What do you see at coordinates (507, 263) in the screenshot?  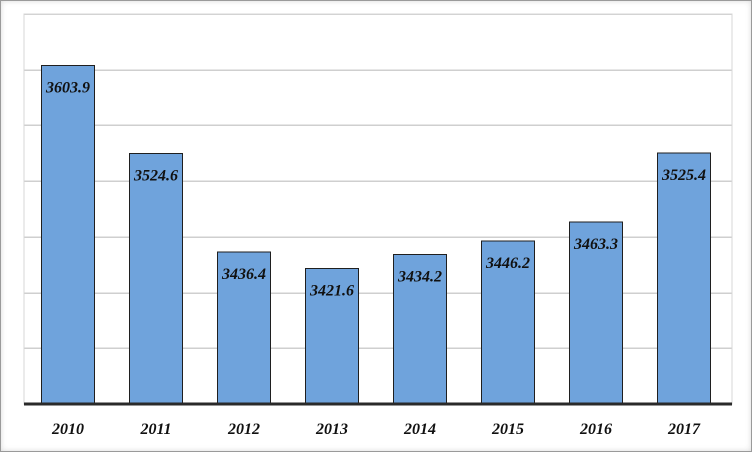 I see `data-label-2015: 3446.2` at bounding box center [507, 263].